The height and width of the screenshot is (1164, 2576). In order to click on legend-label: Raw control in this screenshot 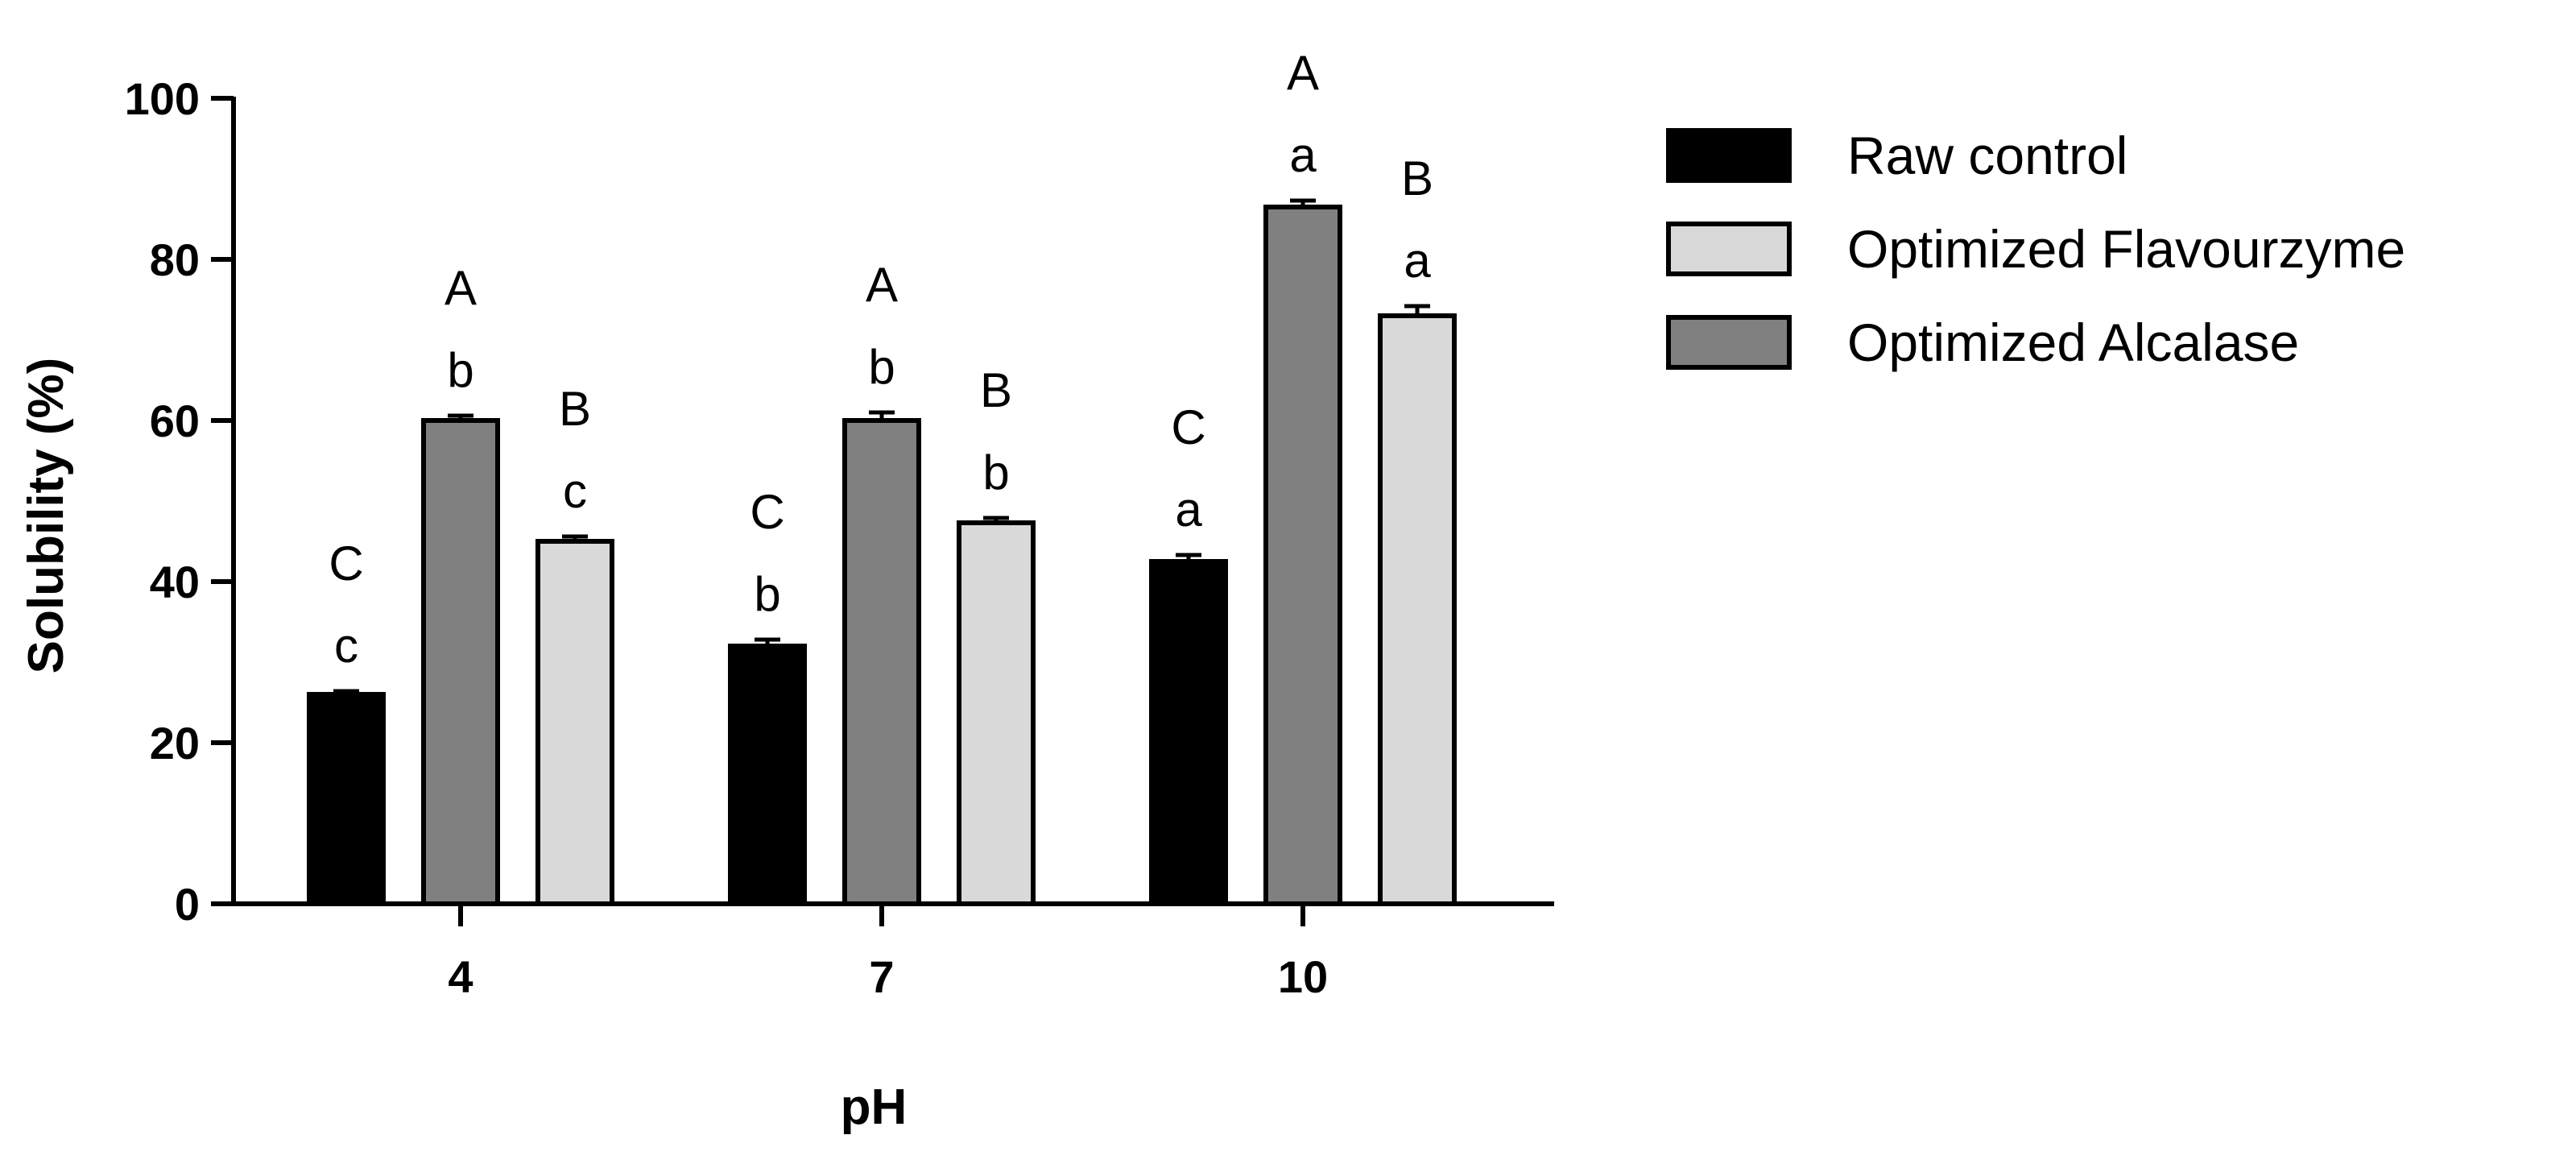, I will do `click(1987, 156)`.